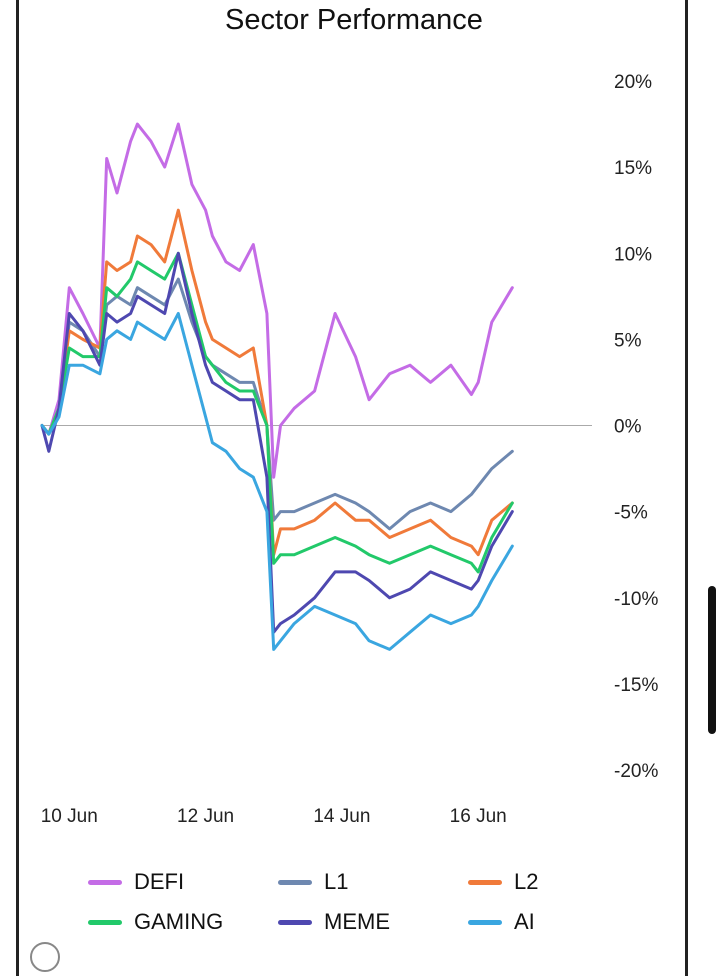 This screenshot has height=976, width=720. What do you see at coordinates (712, 660) in the screenshot?
I see `scrollbar-thumb` at bounding box center [712, 660].